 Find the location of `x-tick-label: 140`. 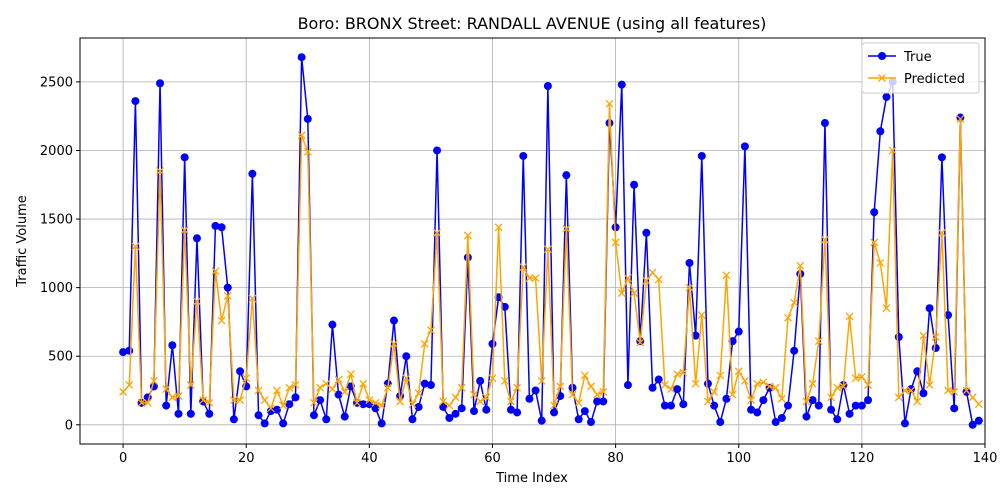

x-tick-label: 140 is located at coordinates (985, 458).